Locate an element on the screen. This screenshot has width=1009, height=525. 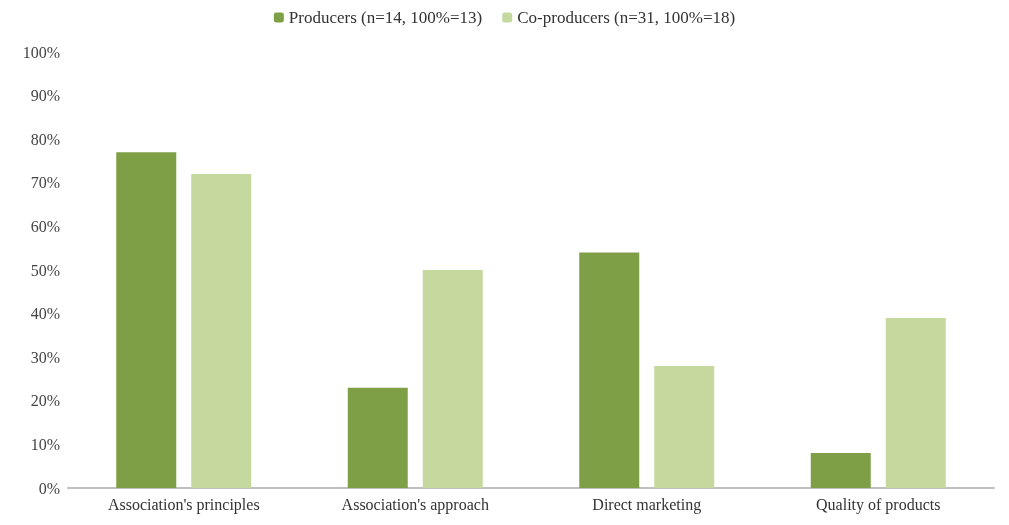
legend-label: Producers (n=14, 100%=13) is located at coordinates (385, 17).